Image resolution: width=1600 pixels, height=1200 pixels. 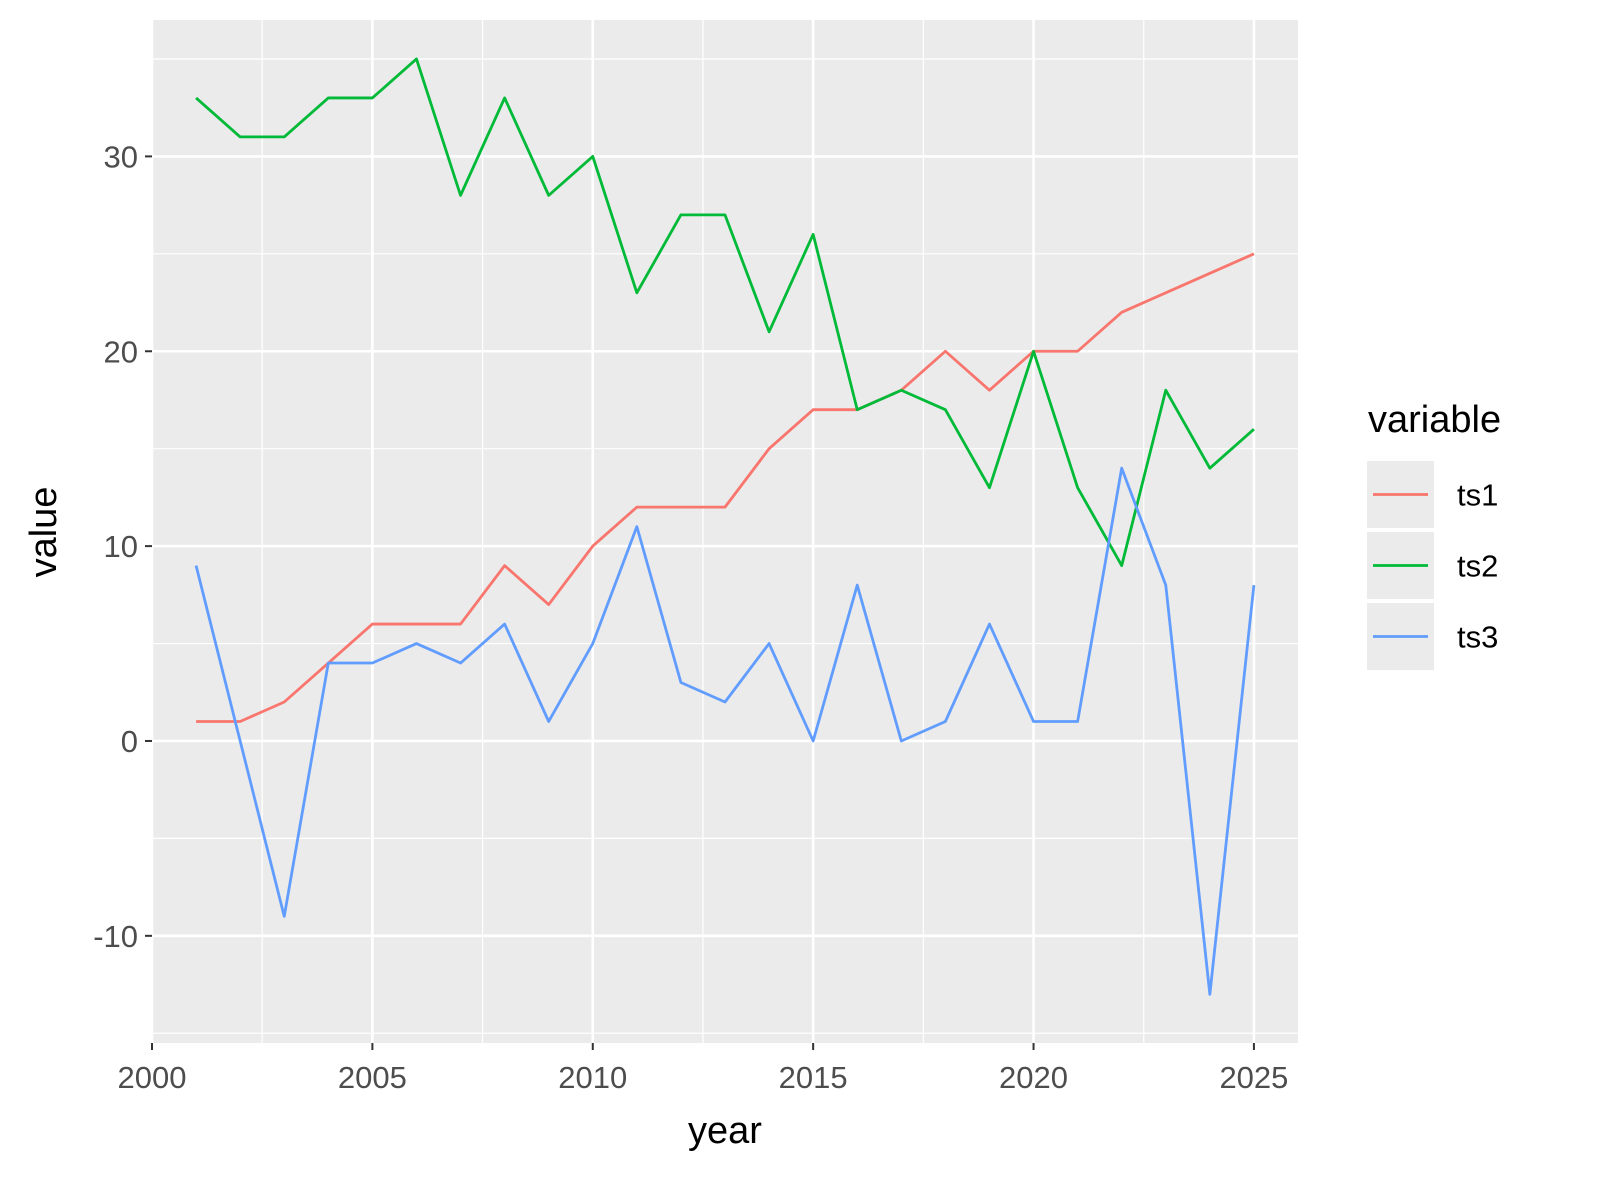 What do you see at coordinates (1477, 637) in the screenshot?
I see `legend-label-ts3: ts3` at bounding box center [1477, 637].